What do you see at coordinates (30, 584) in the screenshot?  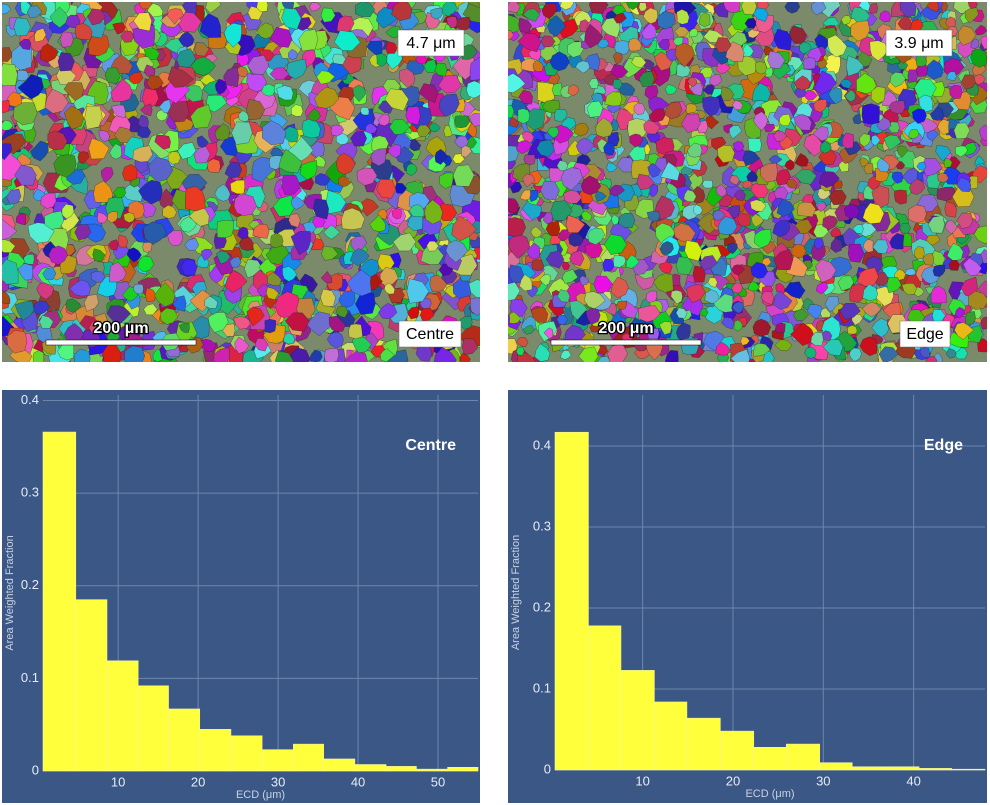 I see `y-tick-label: 0.2` at bounding box center [30, 584].